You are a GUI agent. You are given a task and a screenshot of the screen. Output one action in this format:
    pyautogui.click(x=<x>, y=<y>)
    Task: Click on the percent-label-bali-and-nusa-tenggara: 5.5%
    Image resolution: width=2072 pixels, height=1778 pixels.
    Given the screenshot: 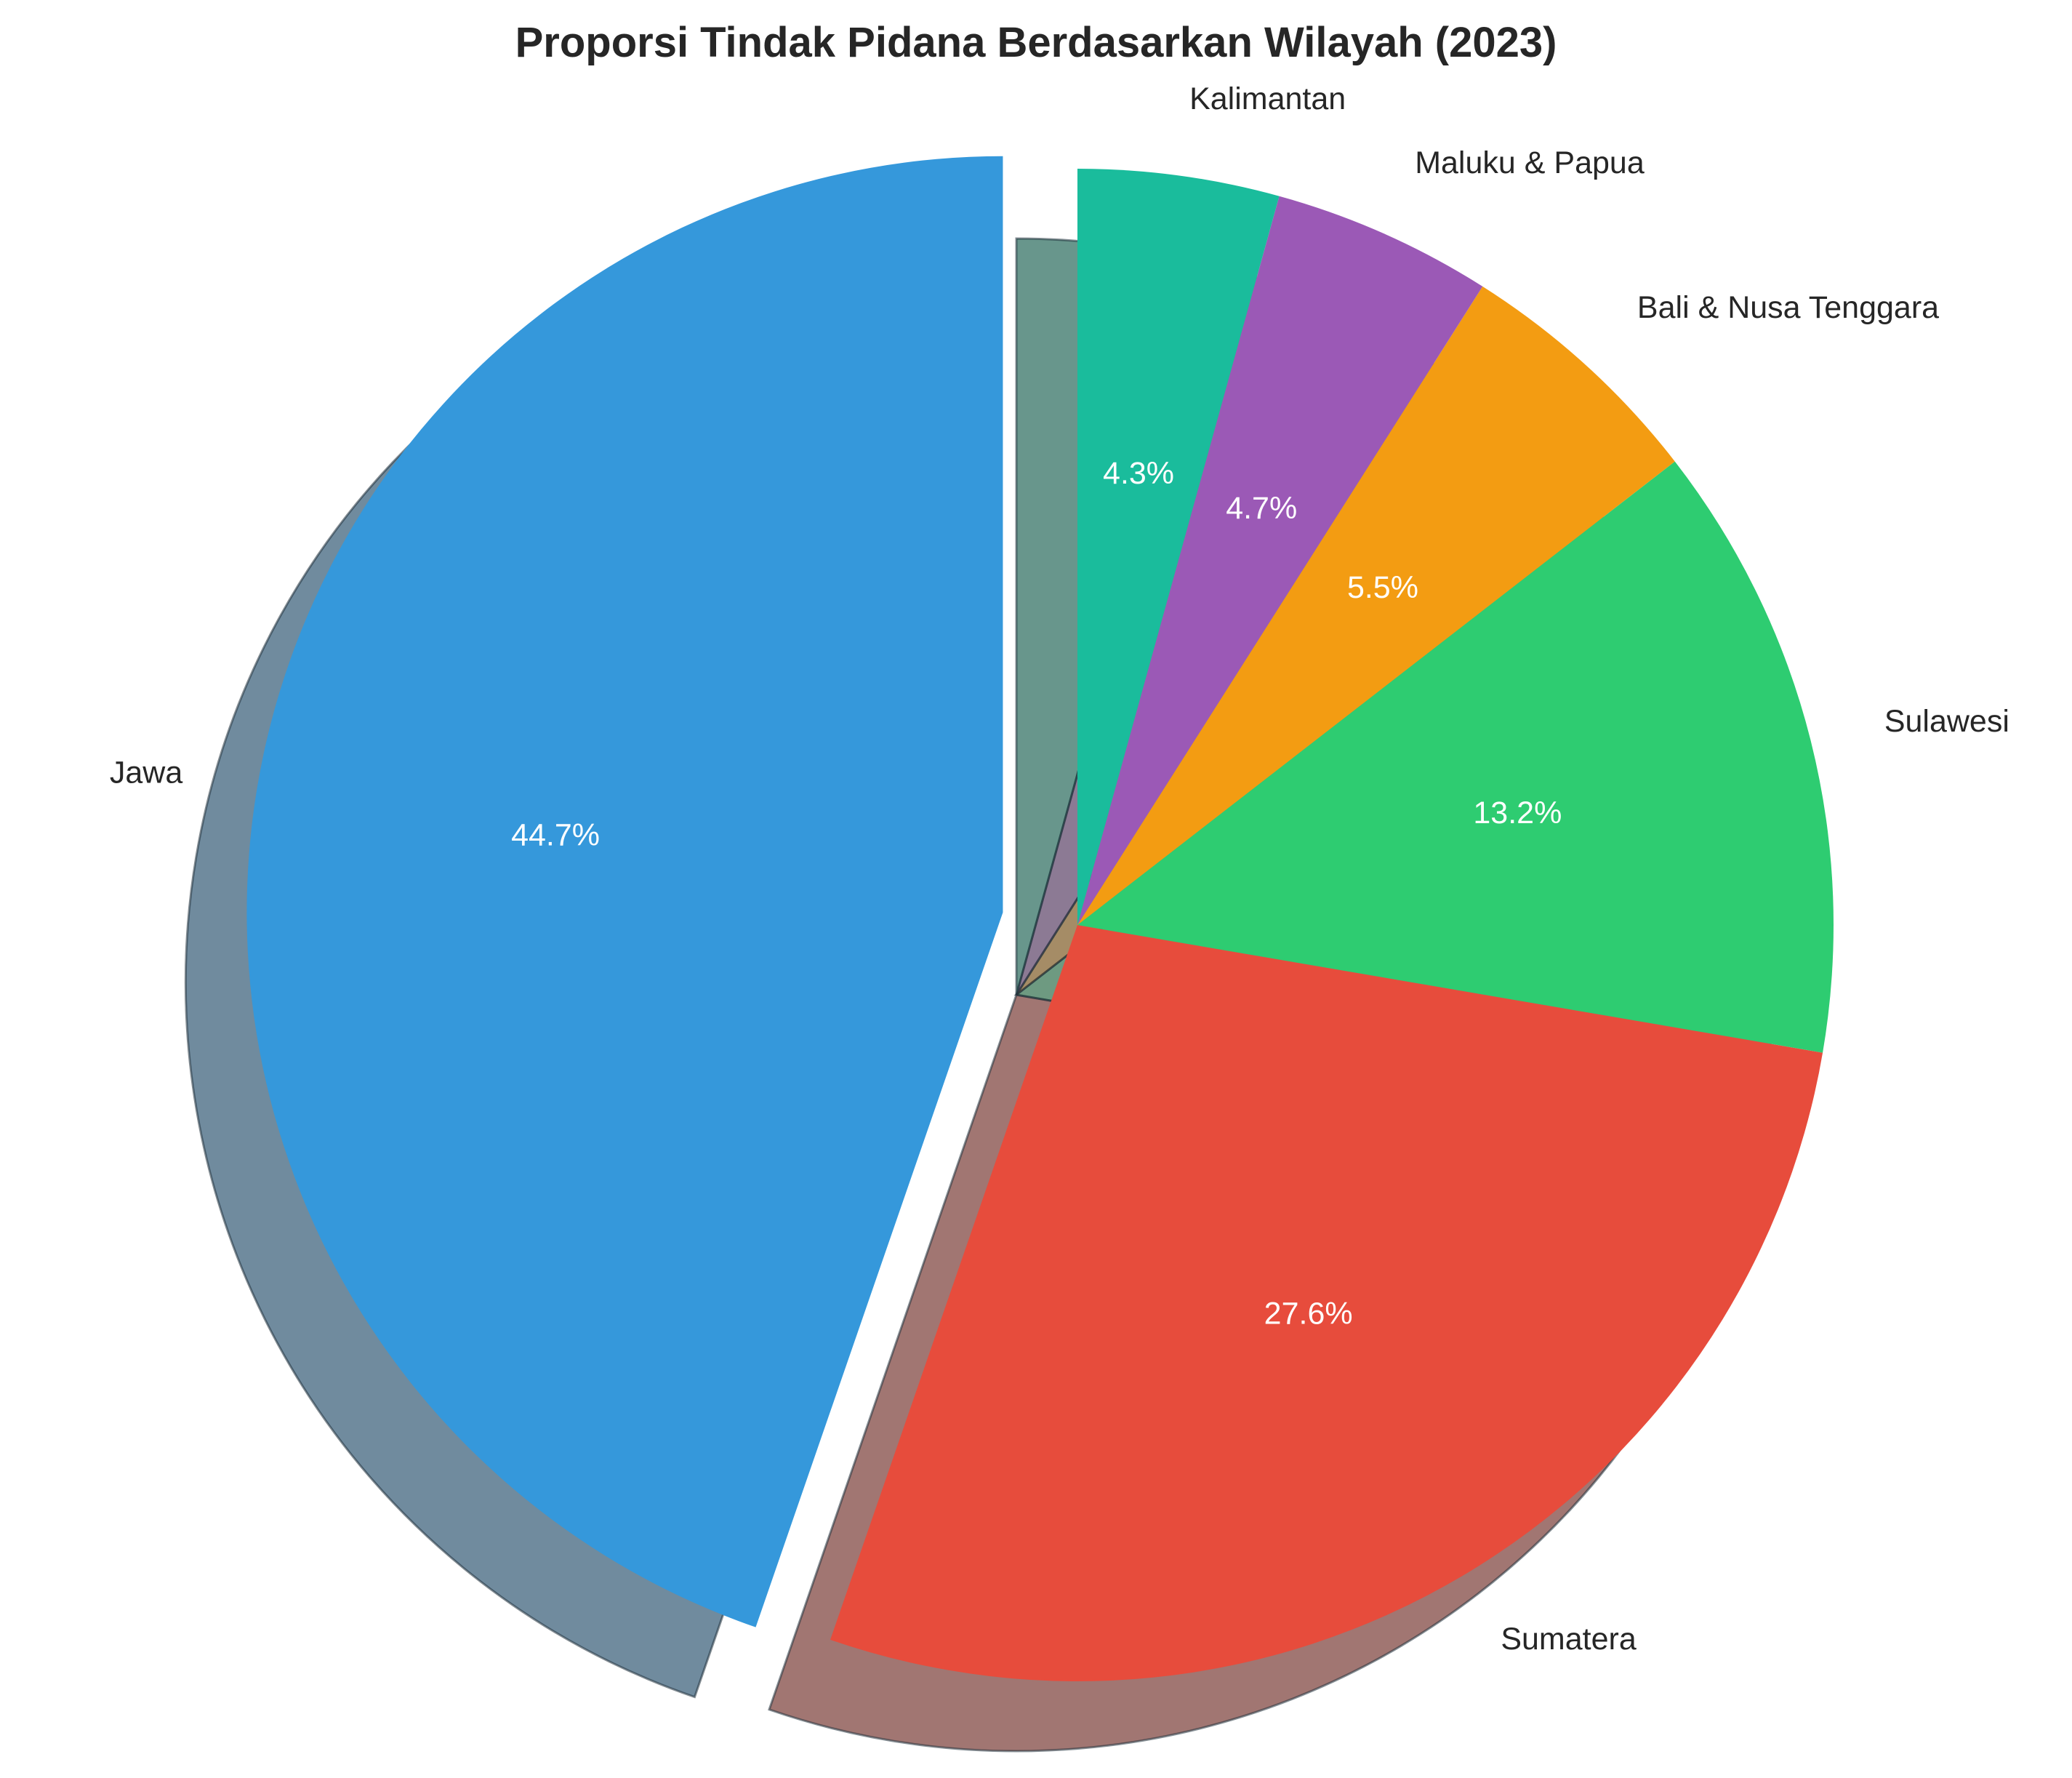 What is the action you would take?
    pyautogui.click(x=1382, y=587)
    